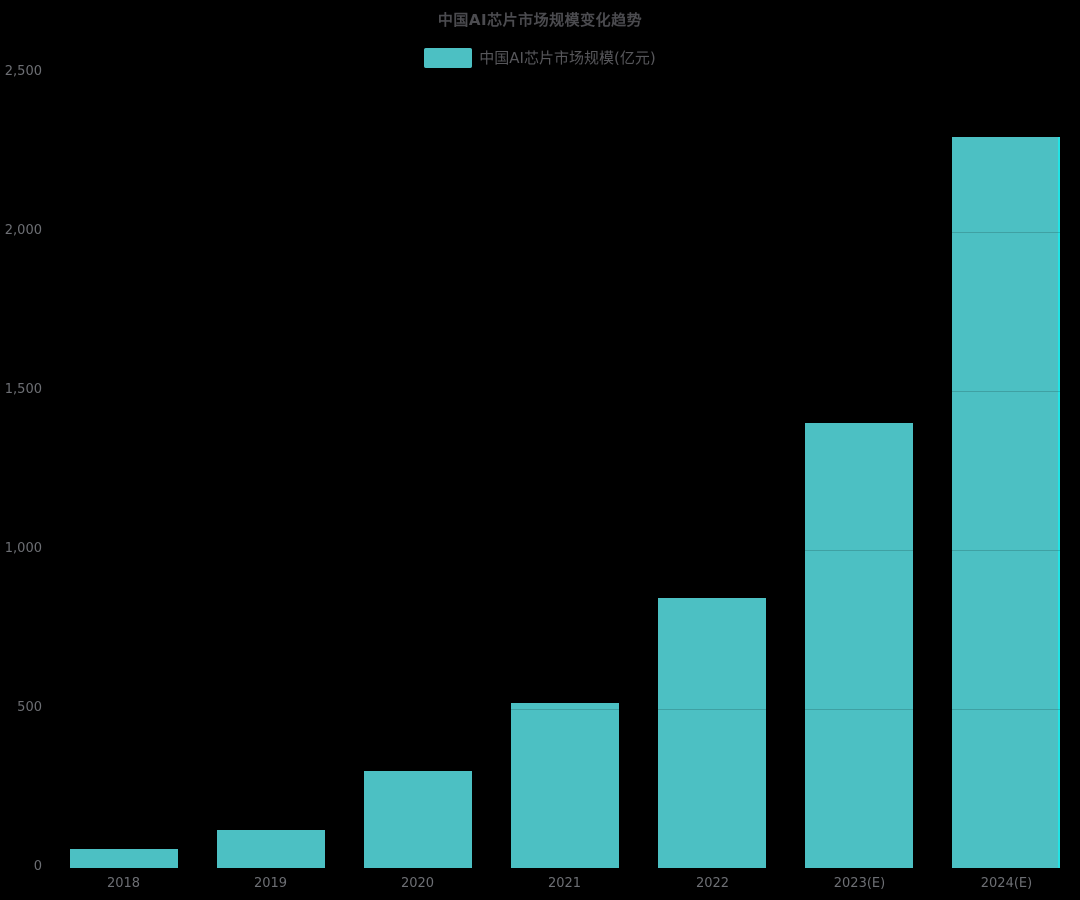 Image resolution: width=1080 pixels, height=900 pixels. What do you see at coordinates (859, 883) in the screenshot?
I see `x-axis-label-2023(E): 2023(E)` at bounding box center [859, 883].